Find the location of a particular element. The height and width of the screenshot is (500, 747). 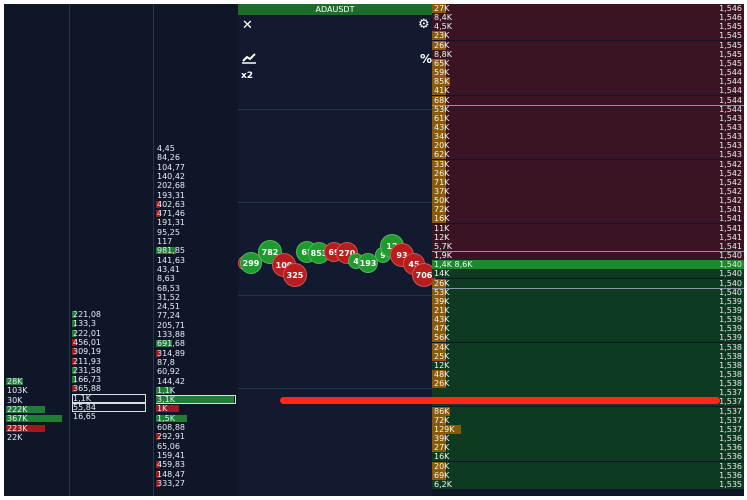

price-level-row: 43K 1,543 is located at coordinates (588, 127).